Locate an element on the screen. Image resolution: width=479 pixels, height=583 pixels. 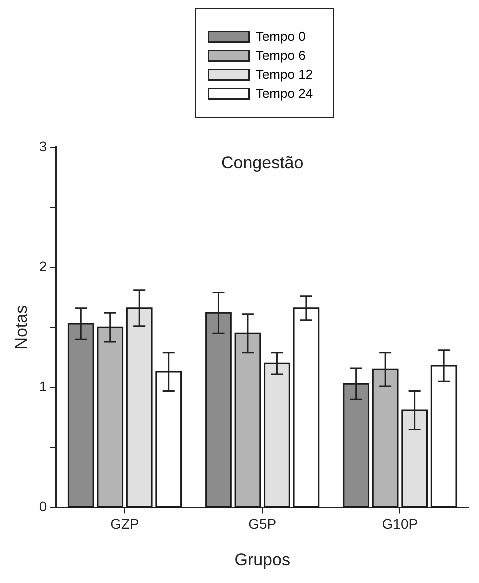
y-tick-label: 1 is located at coordinates (43, 386).